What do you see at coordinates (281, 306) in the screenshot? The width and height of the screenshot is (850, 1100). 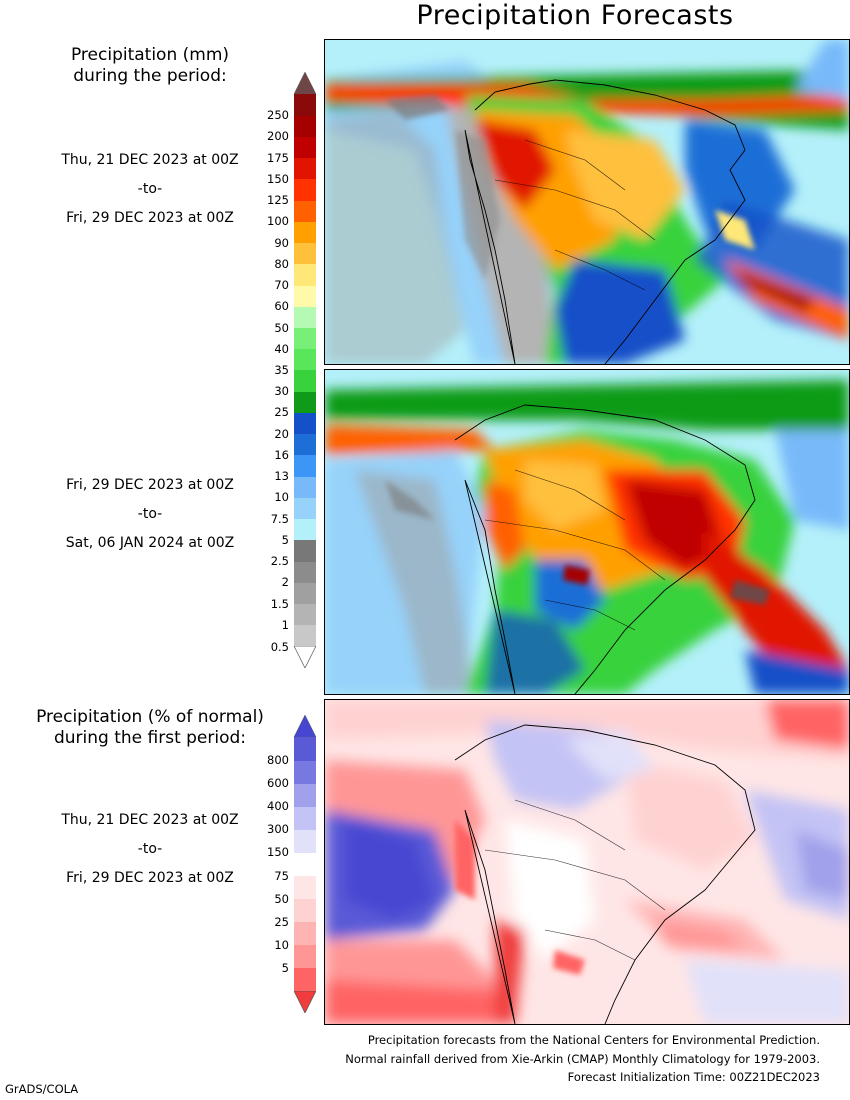 I see `amount-colorbar-tick-label: 60` at bounding box center [281, 306].